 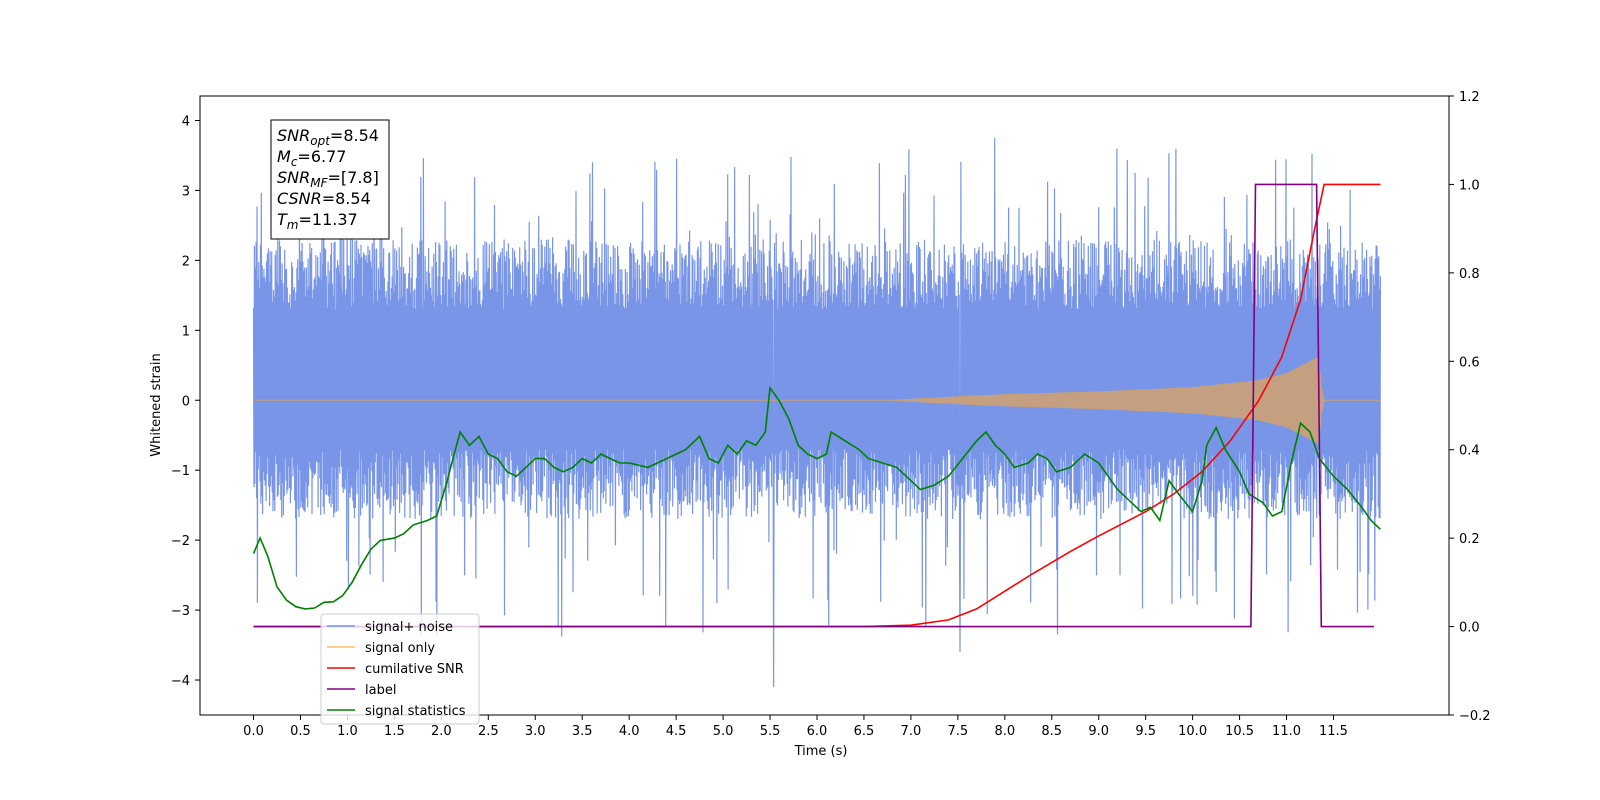 I want to click on x-tick-label: 3.5, so click(x=582, y=731).